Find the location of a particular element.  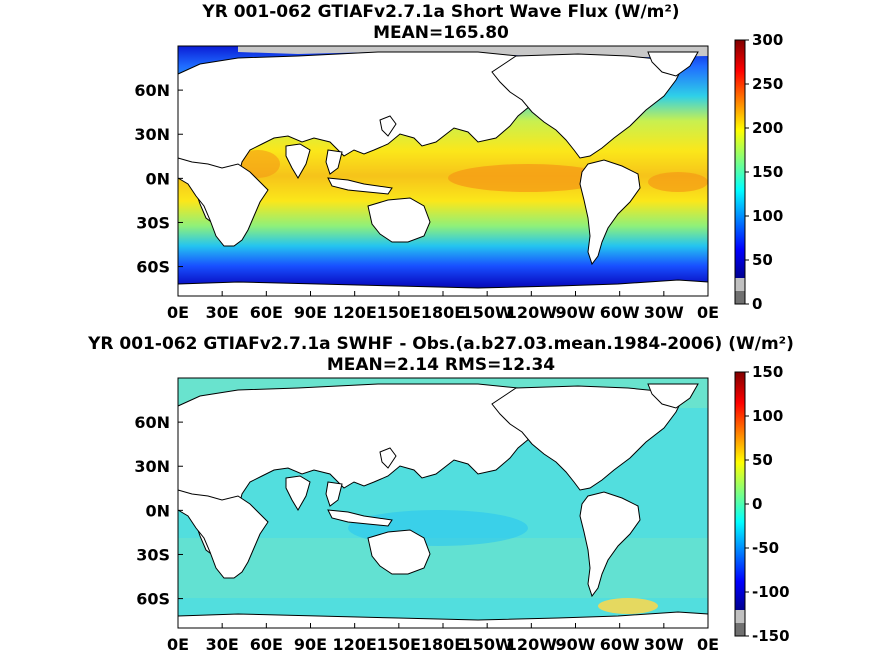

bottom-x-tick-label: 90E is located at coordinates (310, 644).